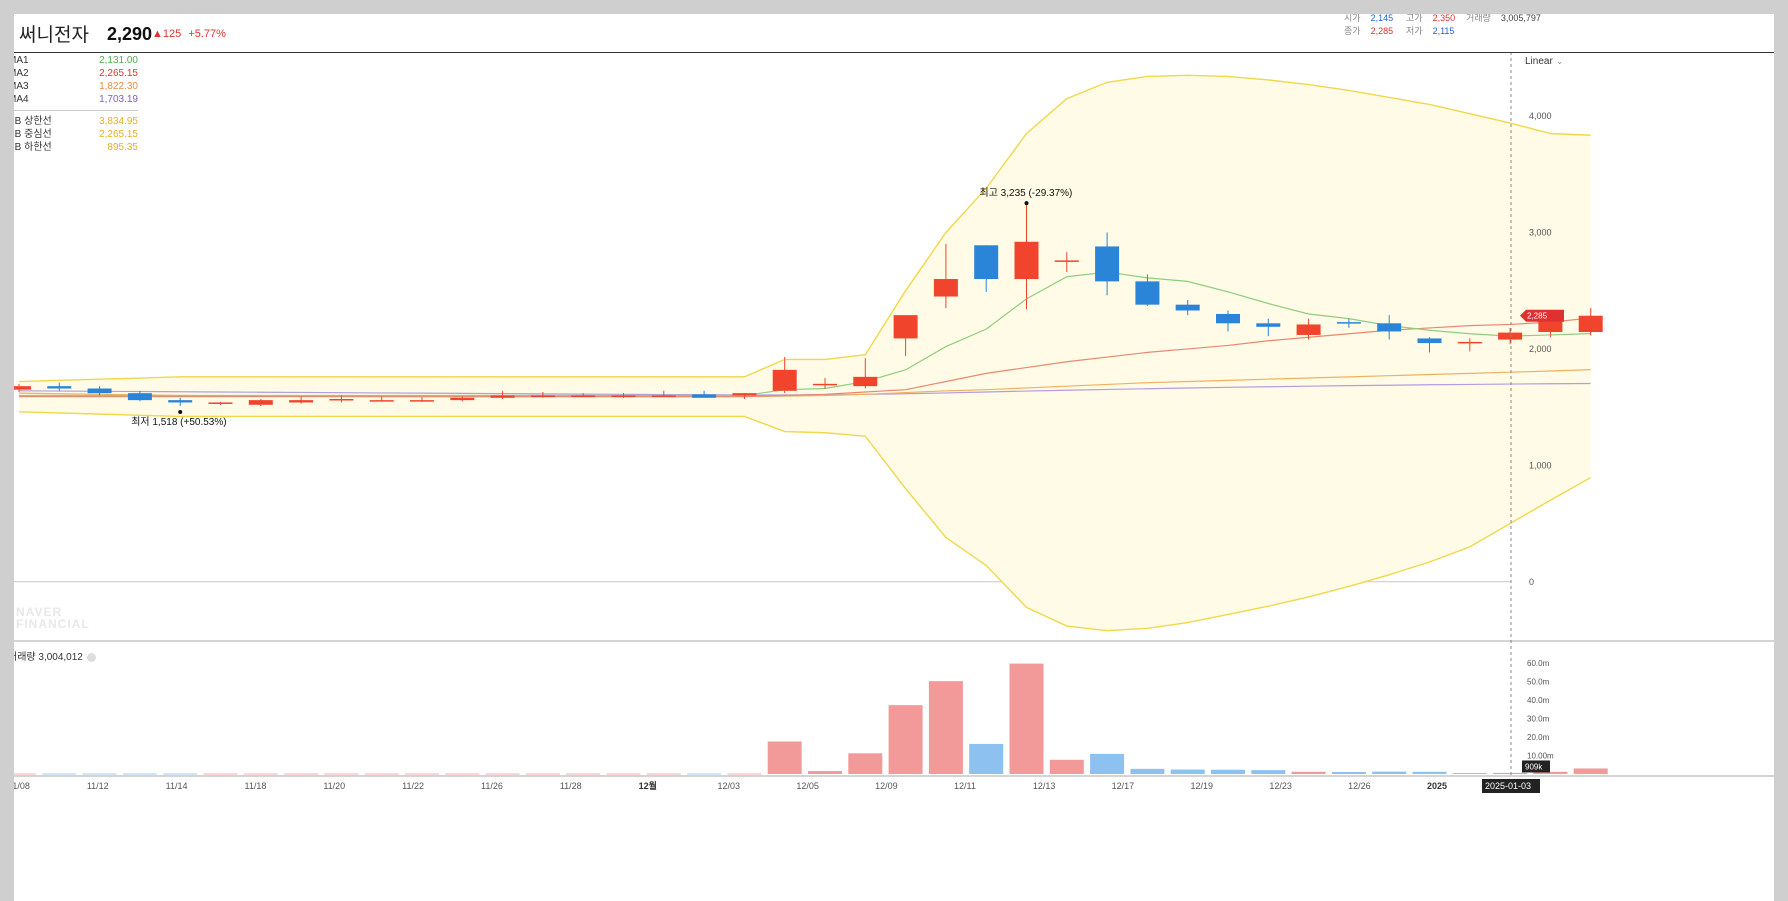  Describe the element at coordinates (1544, 61) in the screenshot. I see `scale-mode-button: Linear ⌄` at that location.